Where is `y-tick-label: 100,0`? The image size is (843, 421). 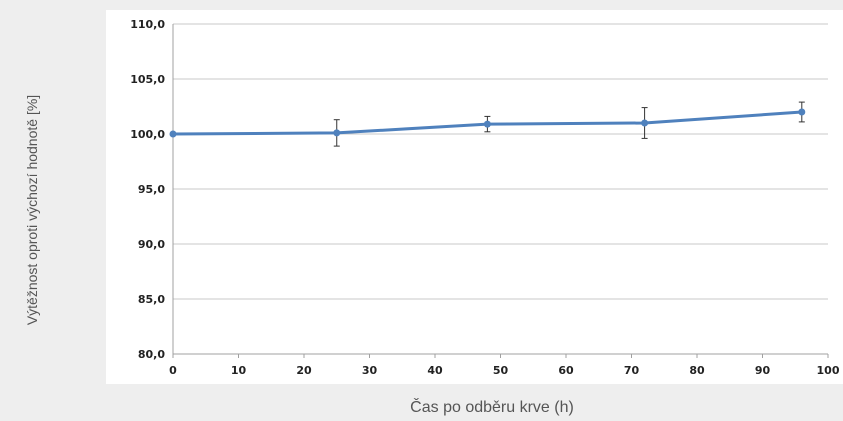 y-tick-label: 100,0 is located at coordinates (147, 134).